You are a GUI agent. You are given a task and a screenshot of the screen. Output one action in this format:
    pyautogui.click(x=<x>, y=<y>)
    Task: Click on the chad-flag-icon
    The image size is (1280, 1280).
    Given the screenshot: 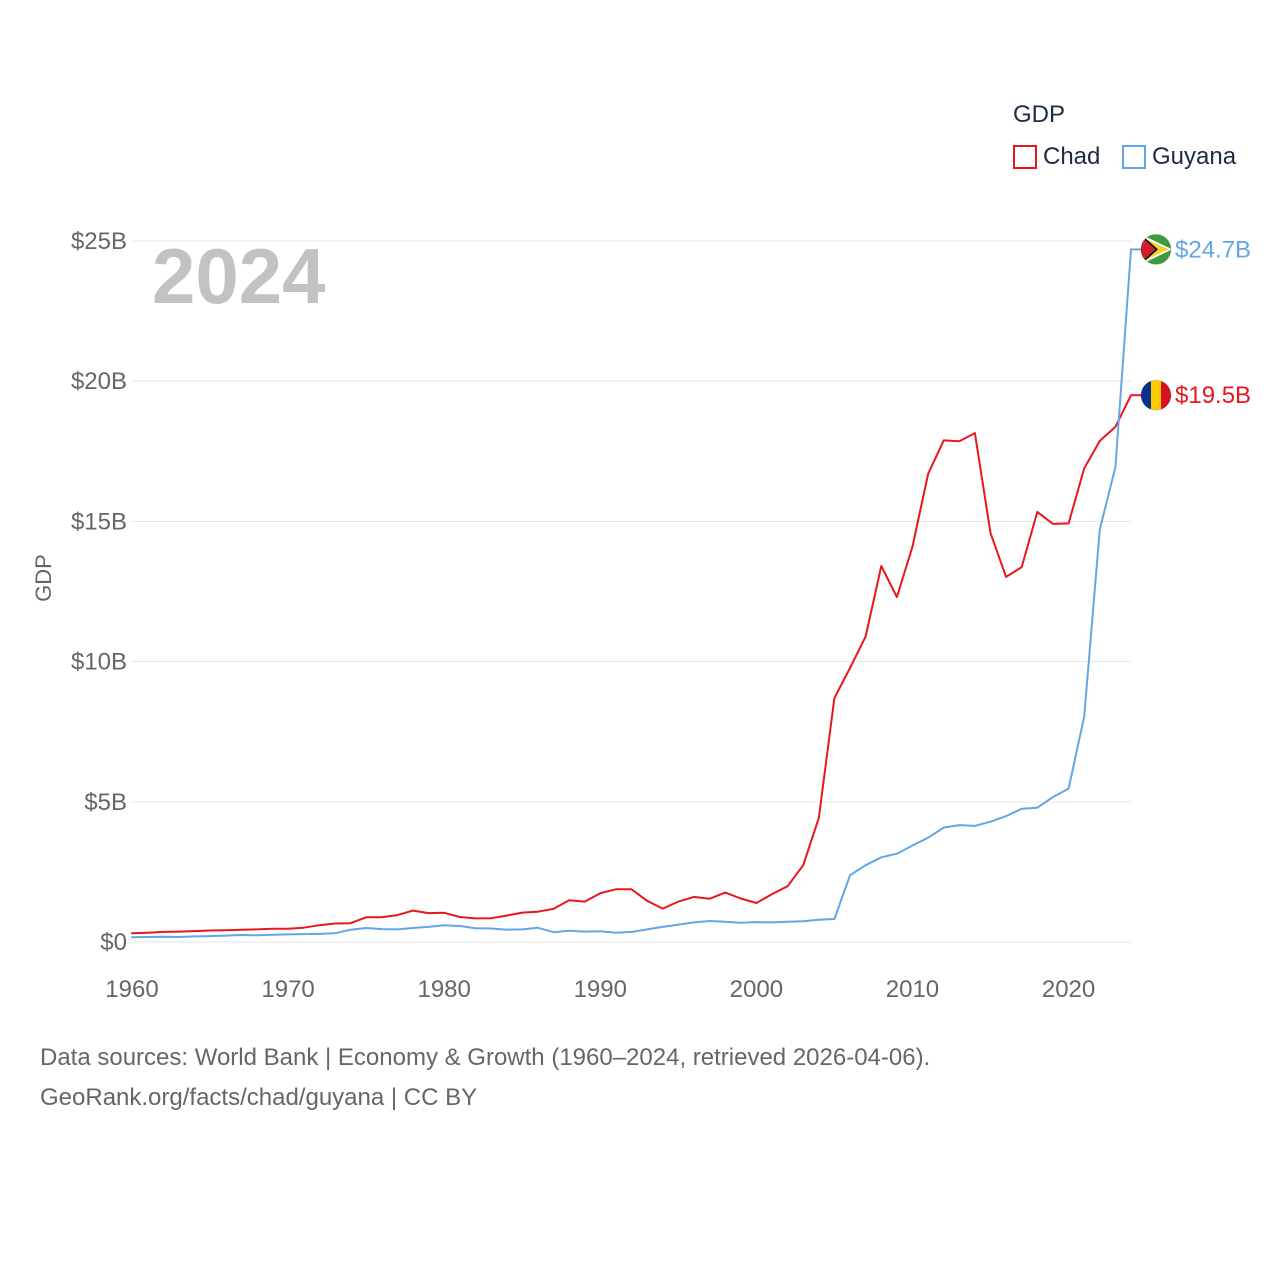 What is the action you would take?
    pyautogui.click(x=1156, y=395)
    